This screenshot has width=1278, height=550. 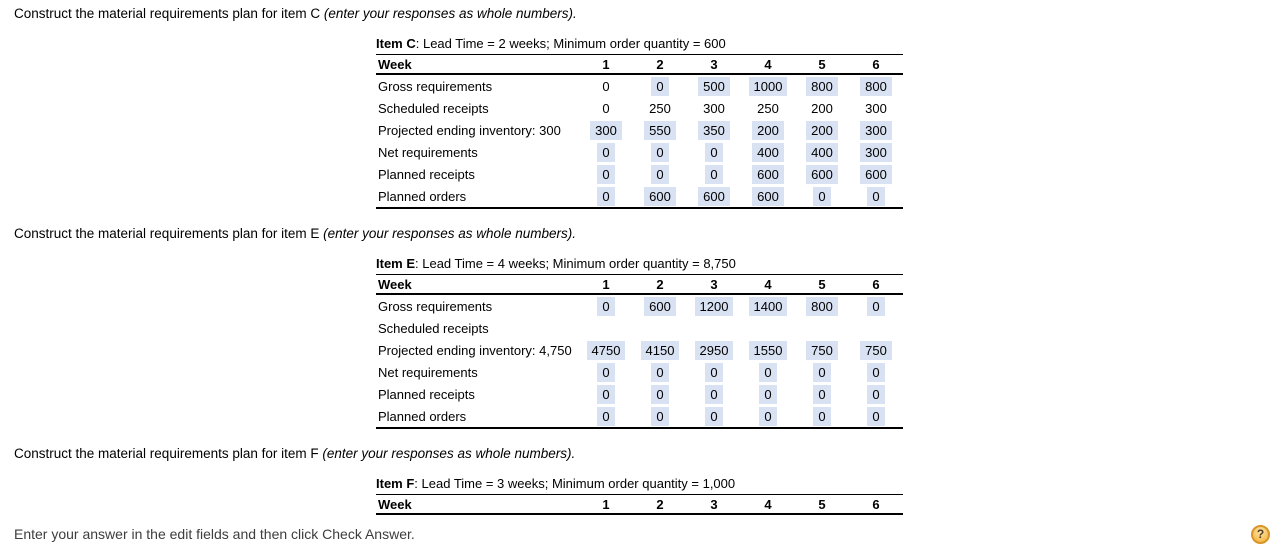 I want to click on week-number: 1, so click(x=606, y=64).